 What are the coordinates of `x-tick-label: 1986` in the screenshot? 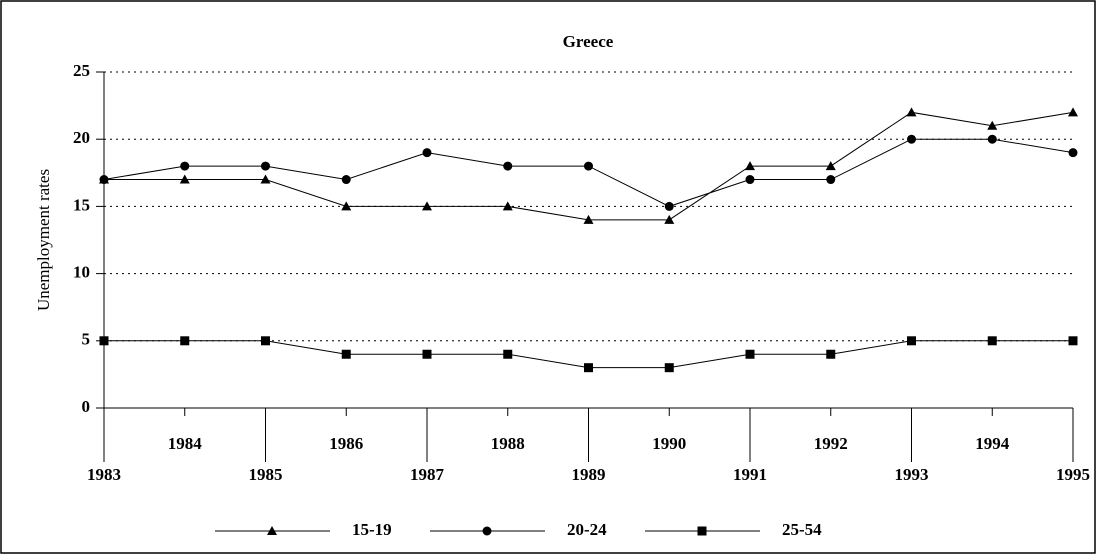 It's located at (346, 443).